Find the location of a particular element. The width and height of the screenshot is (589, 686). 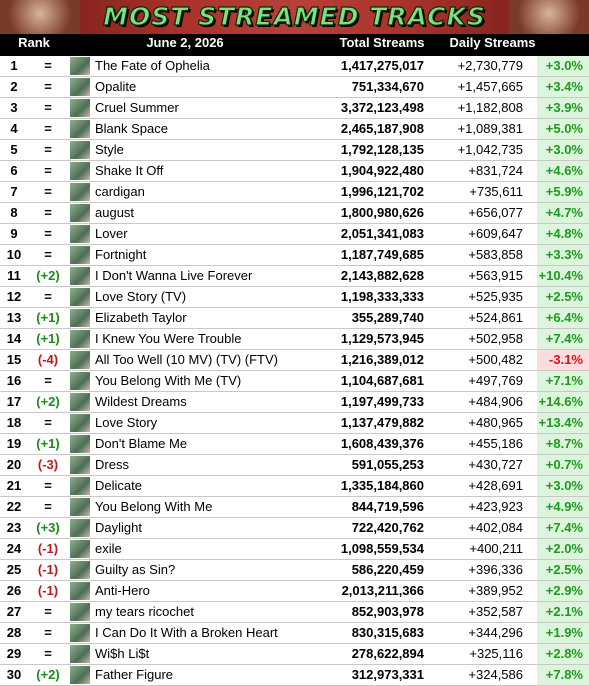

track-name: You Belong With Me (TV) is located at coordinates (168, 380).